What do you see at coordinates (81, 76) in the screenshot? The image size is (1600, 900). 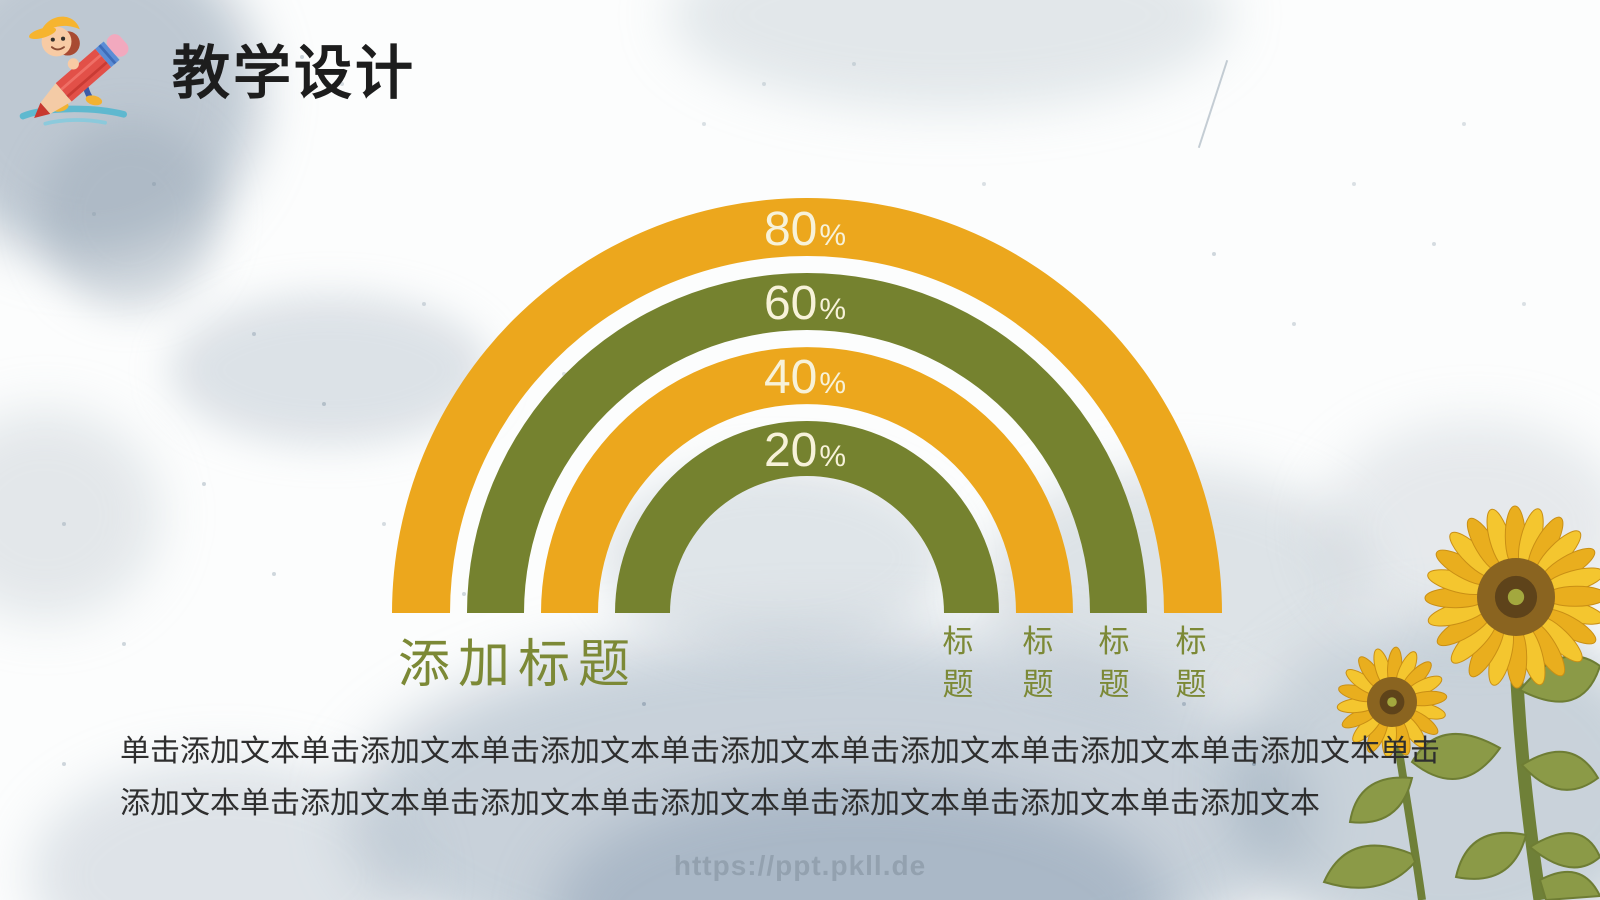 I see `big-pencil` at bounding box center [81, 76].